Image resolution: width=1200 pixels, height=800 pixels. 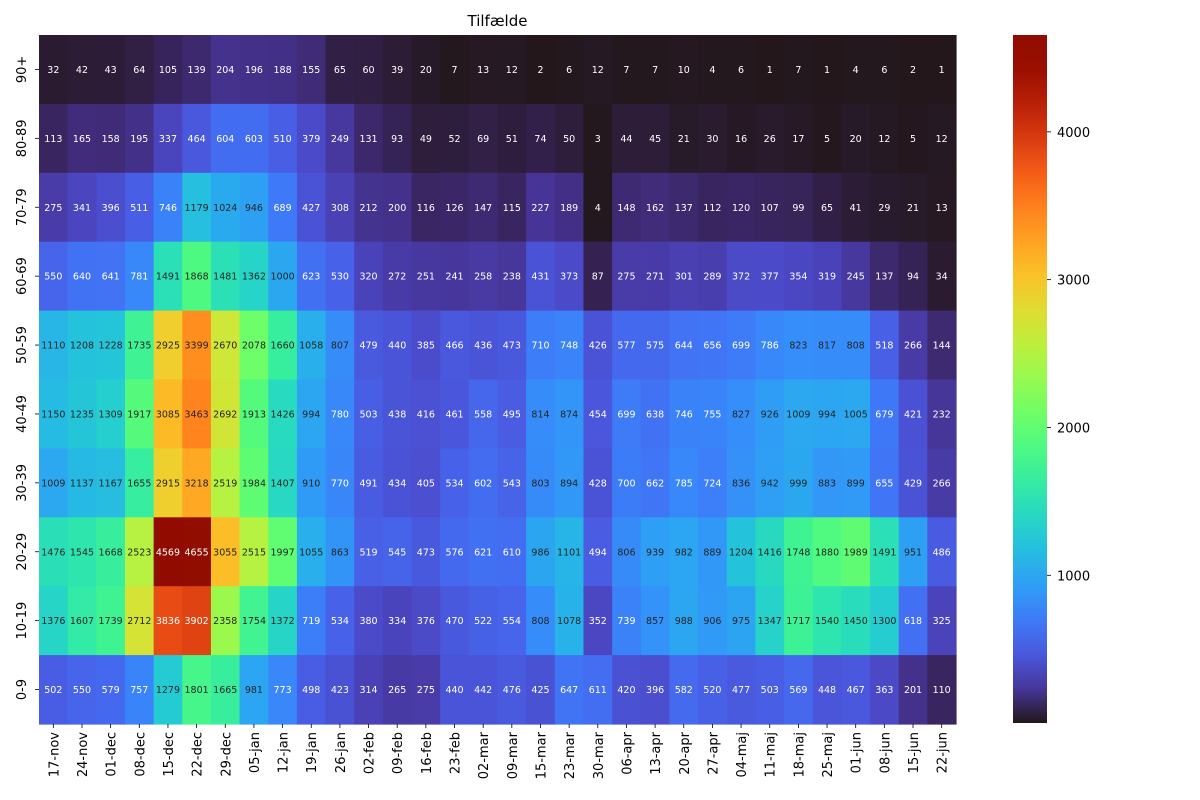 I want to click on cell-value-label: 188, so click(x=283, y=70).